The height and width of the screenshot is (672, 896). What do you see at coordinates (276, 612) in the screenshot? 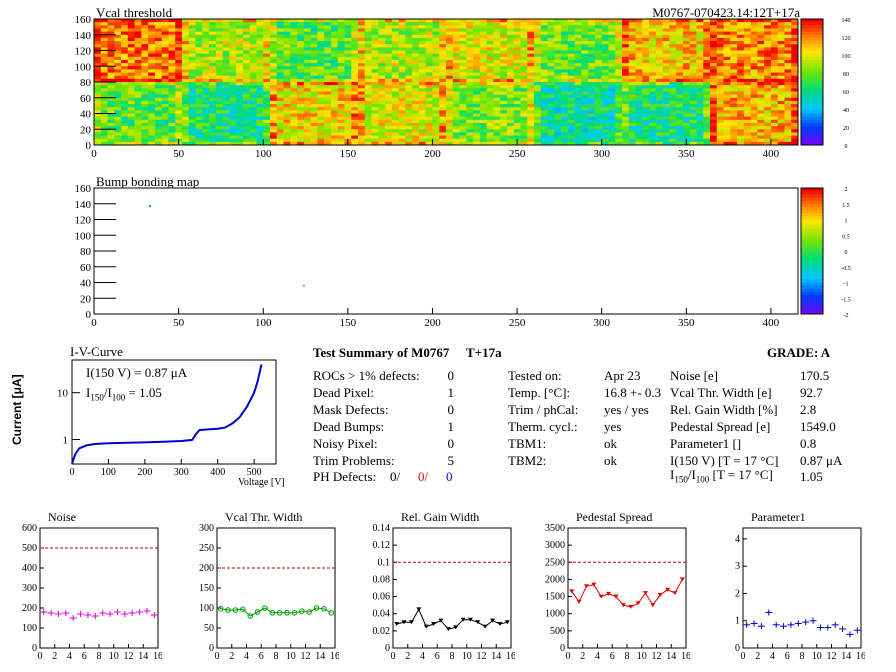
I see `series-line` at bounding box center [276, 612].